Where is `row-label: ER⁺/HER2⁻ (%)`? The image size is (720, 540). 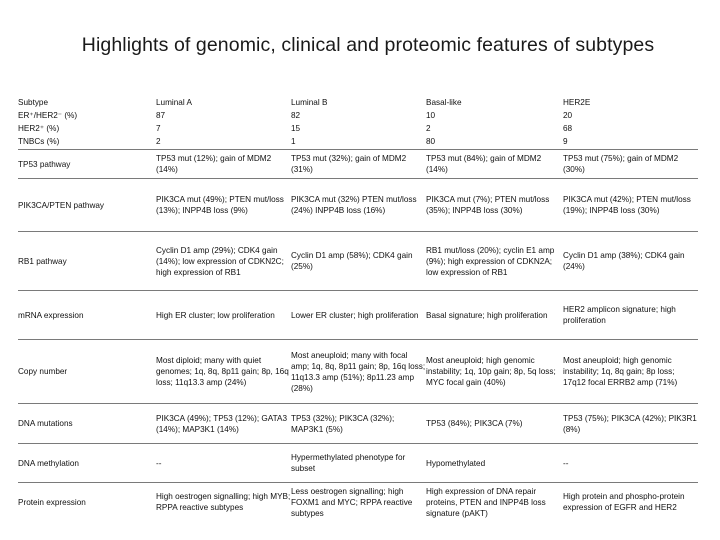 row-label: ER⁺/HER2⁻ (%) is located at coordinates (48, 115).